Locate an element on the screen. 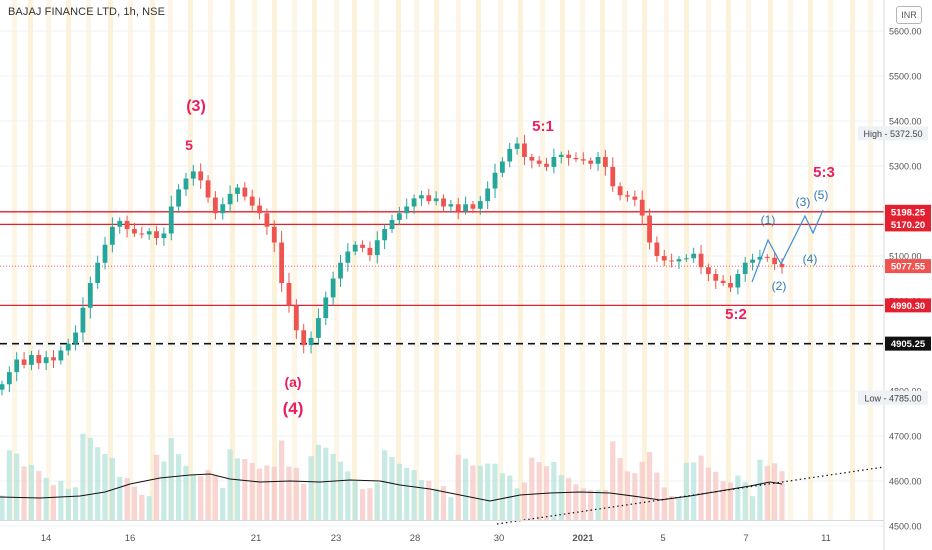 The image size is (932, 550). volume-average-path is located at coordinates (391, 487).